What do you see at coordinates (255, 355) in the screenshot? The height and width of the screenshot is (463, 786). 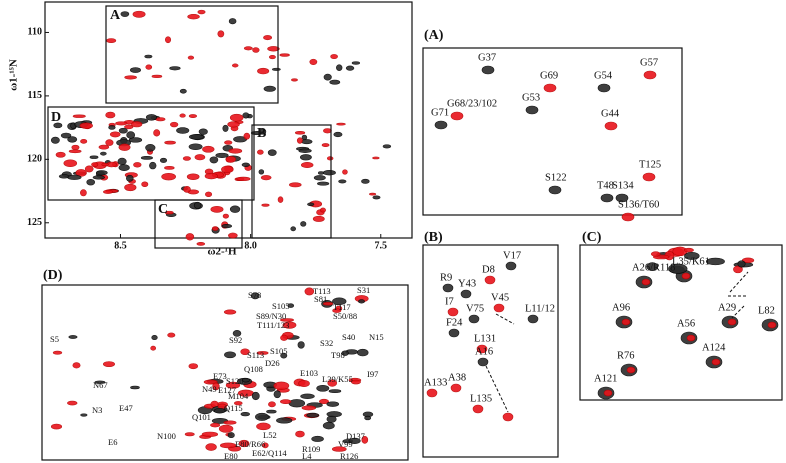 I see `peak-label: S113` at bounding box center [255, 355].